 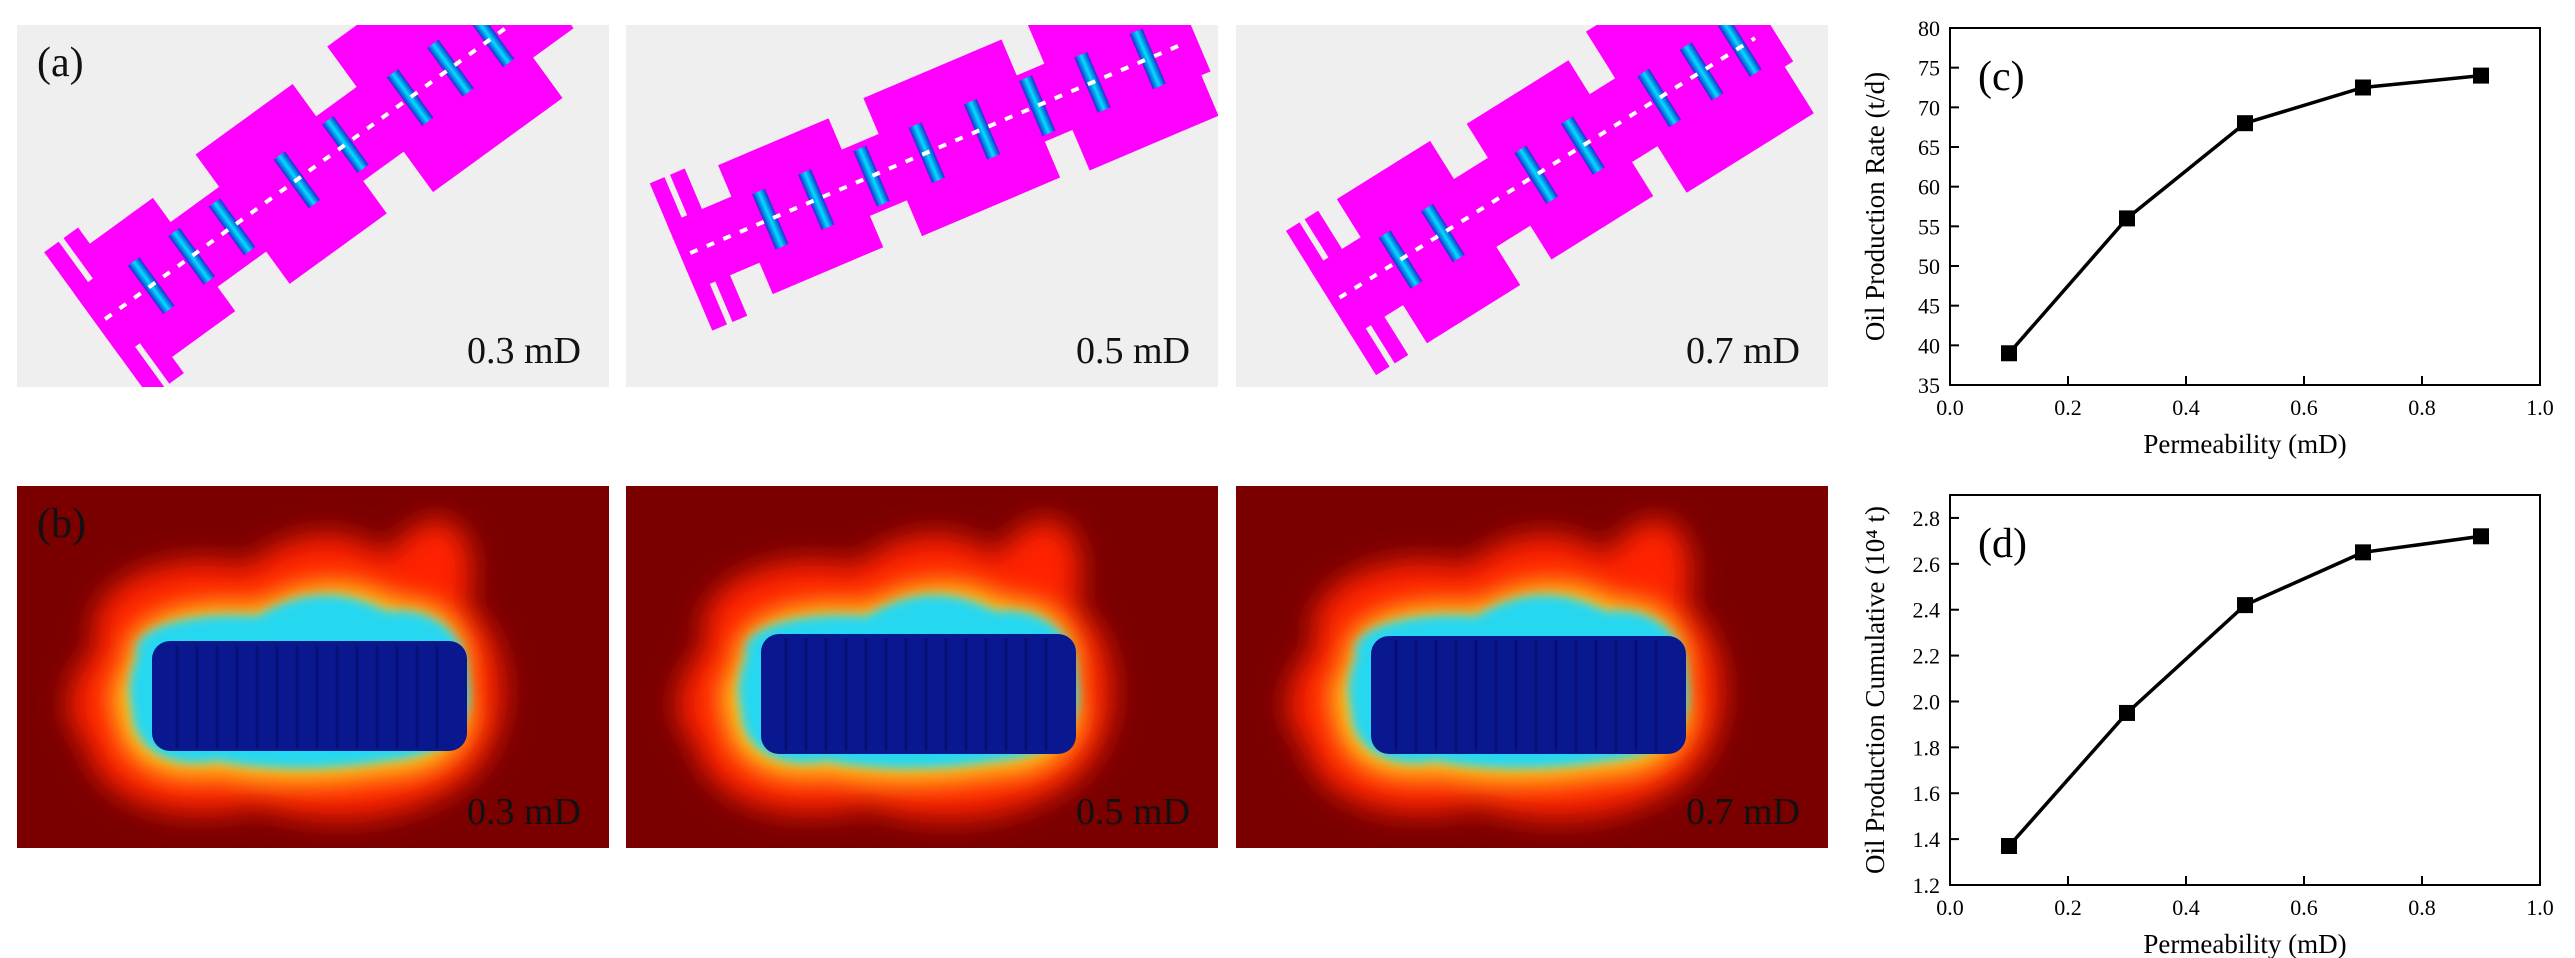 I want to click on panel-label: (a), so click(x=60, y=63).